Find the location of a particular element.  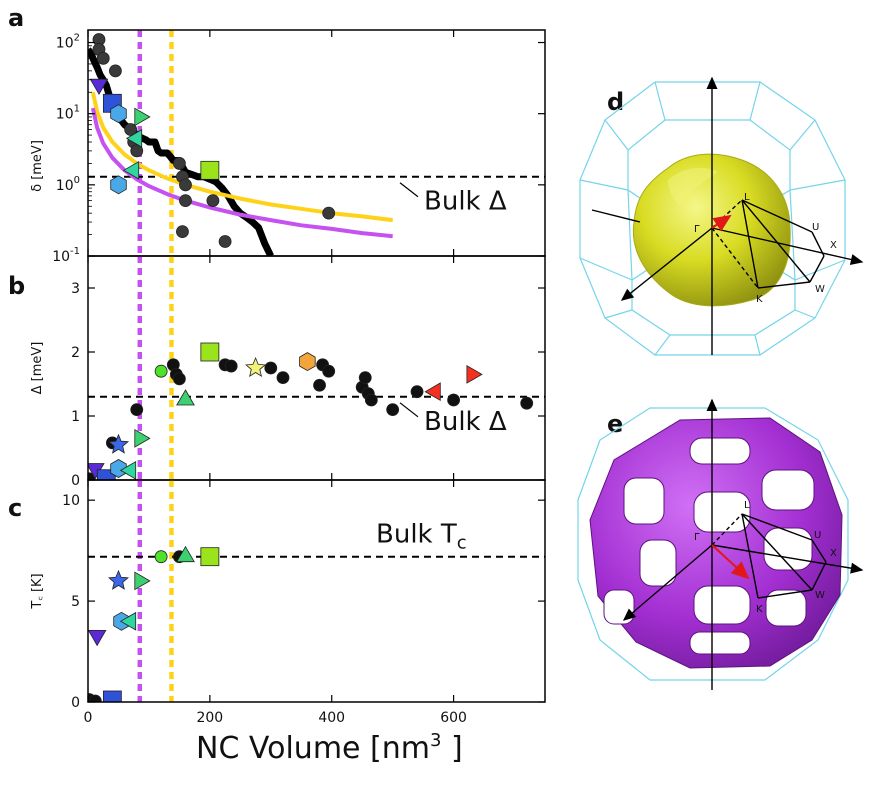

y-tick-label: 0 is located at coordinates (75, 481).